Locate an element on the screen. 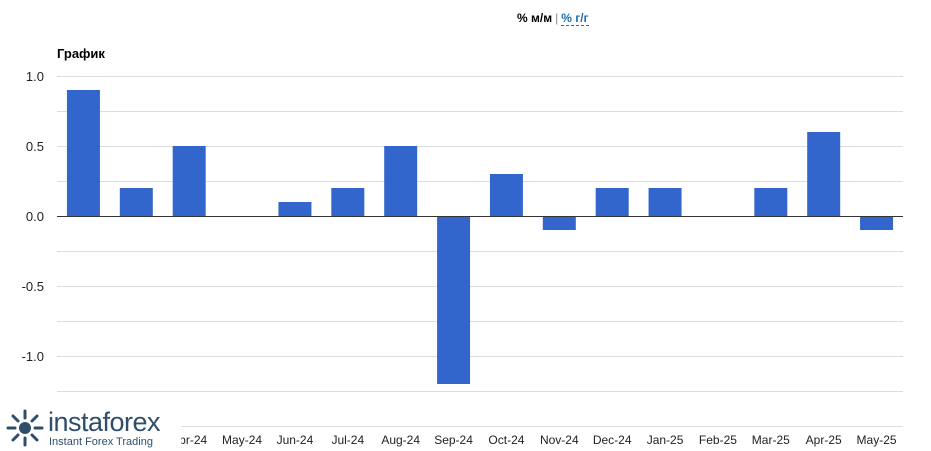 This screenshot has width=931, height=451. x-tick-label: Nov-24 is located at coordinates (559, 440).